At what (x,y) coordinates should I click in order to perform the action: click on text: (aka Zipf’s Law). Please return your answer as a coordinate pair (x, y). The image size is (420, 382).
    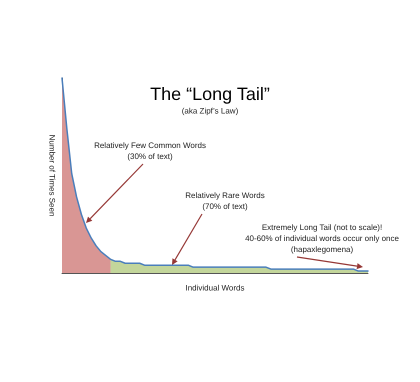
    Looking at the image, I should click on (210, 111).